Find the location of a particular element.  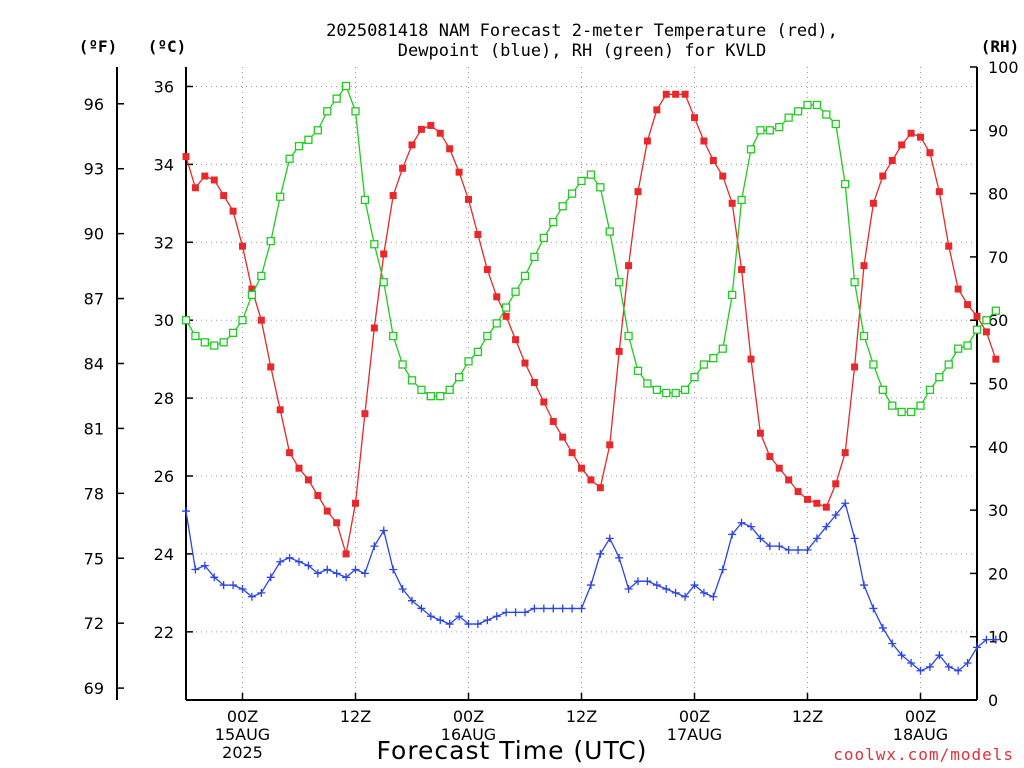

fahrenheit-tick-label: 96 is located at coordinates (94, 104).